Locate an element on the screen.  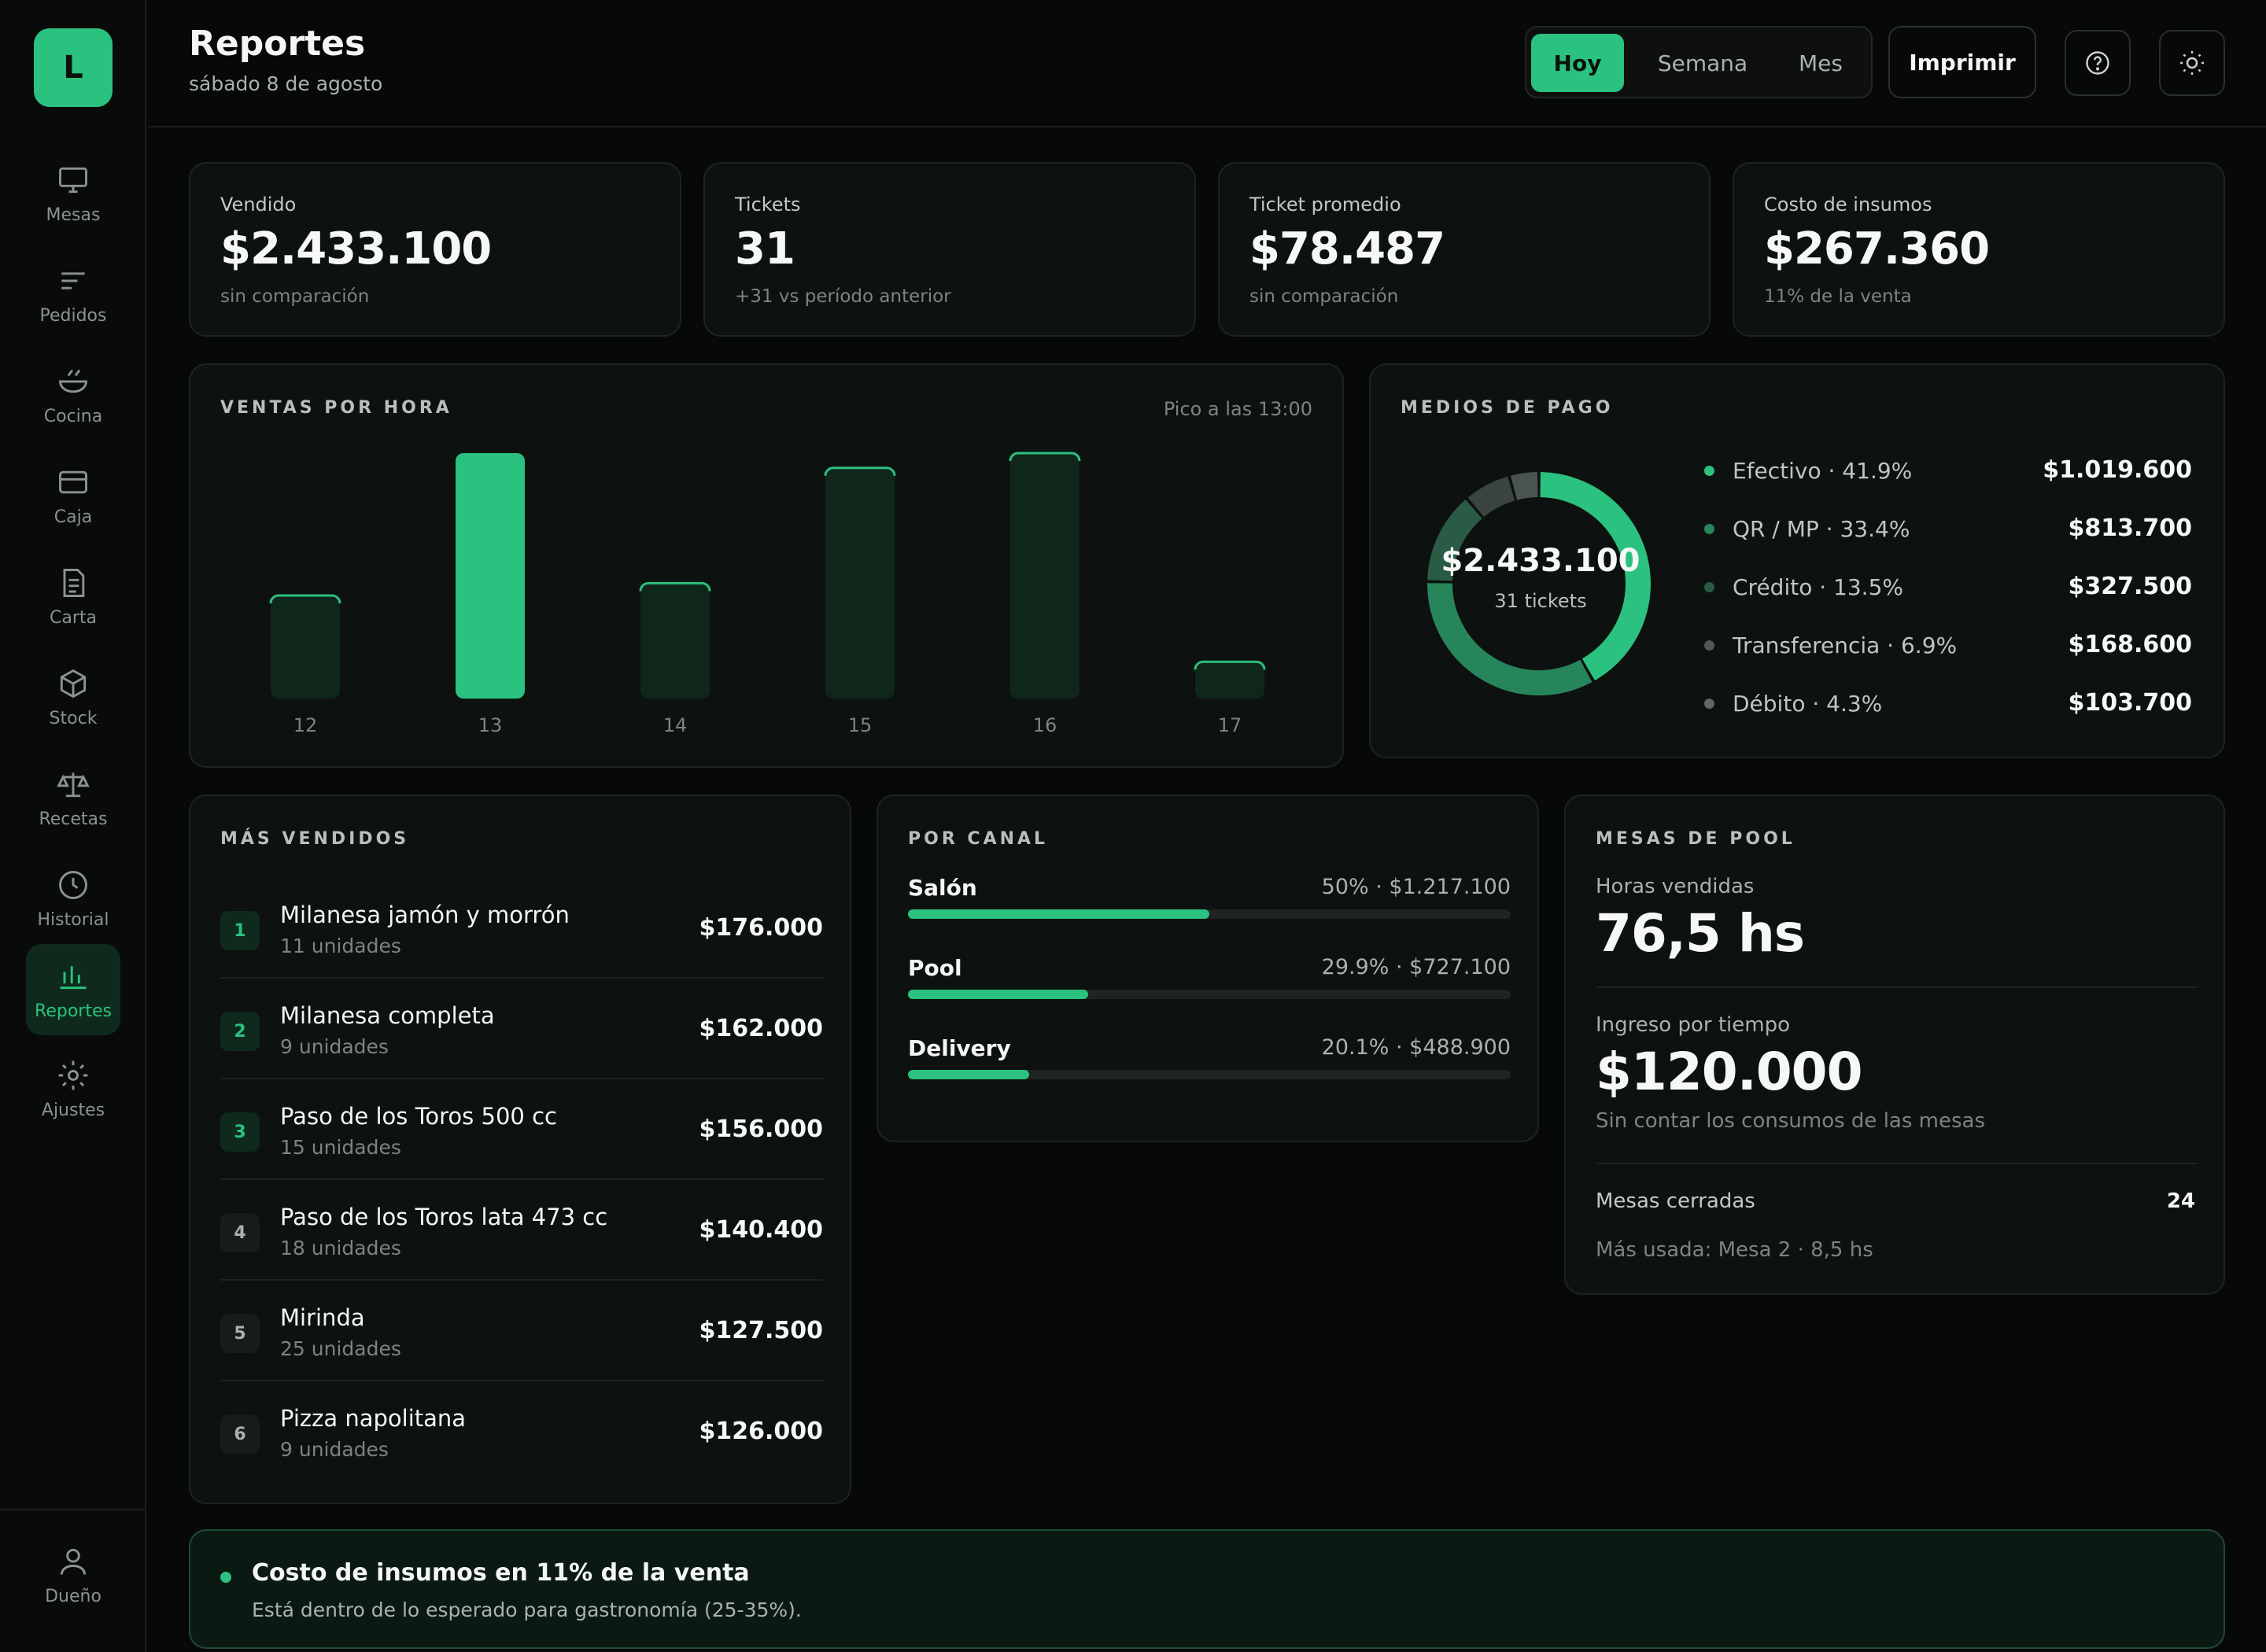
income-note: Sin contar los consumos de las mesas is located at coordinates (1791, 1121).